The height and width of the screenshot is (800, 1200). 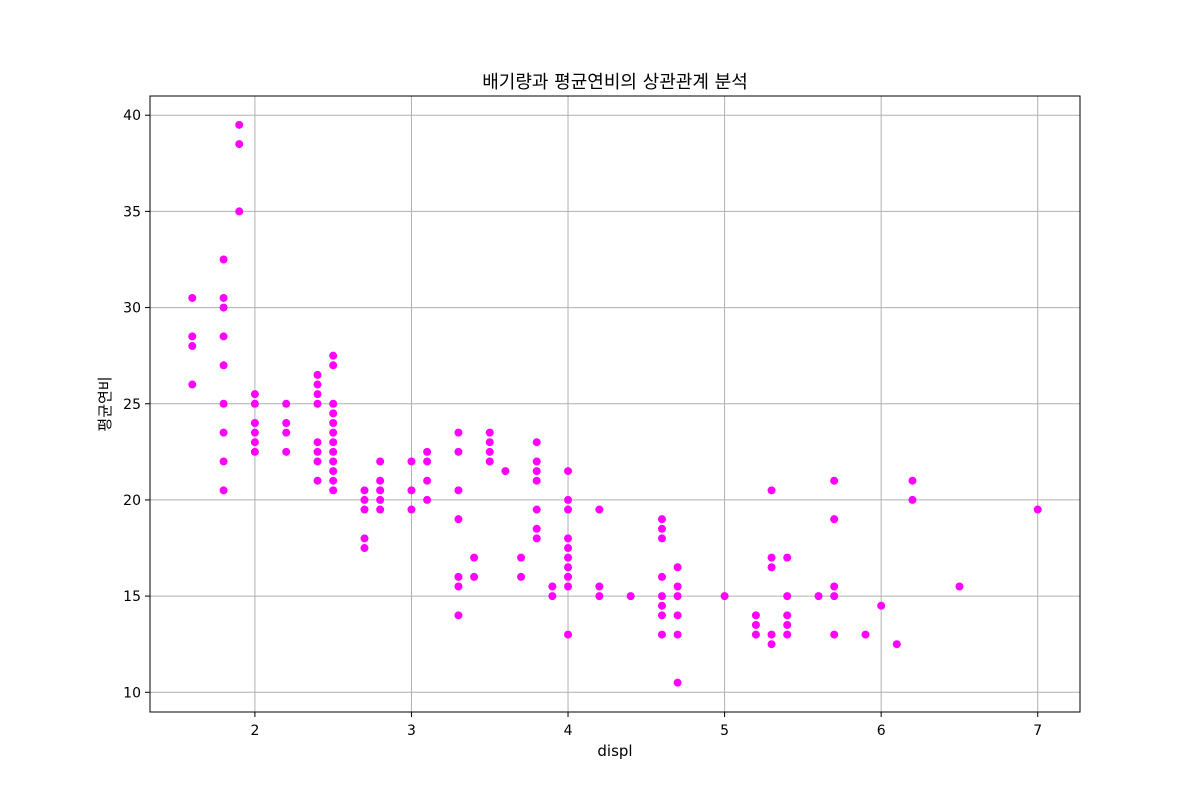 What do you see at coordinates (254, 731) in the screenshot?
I see `x-tick-label: 2` at bounding box center [254, 731].